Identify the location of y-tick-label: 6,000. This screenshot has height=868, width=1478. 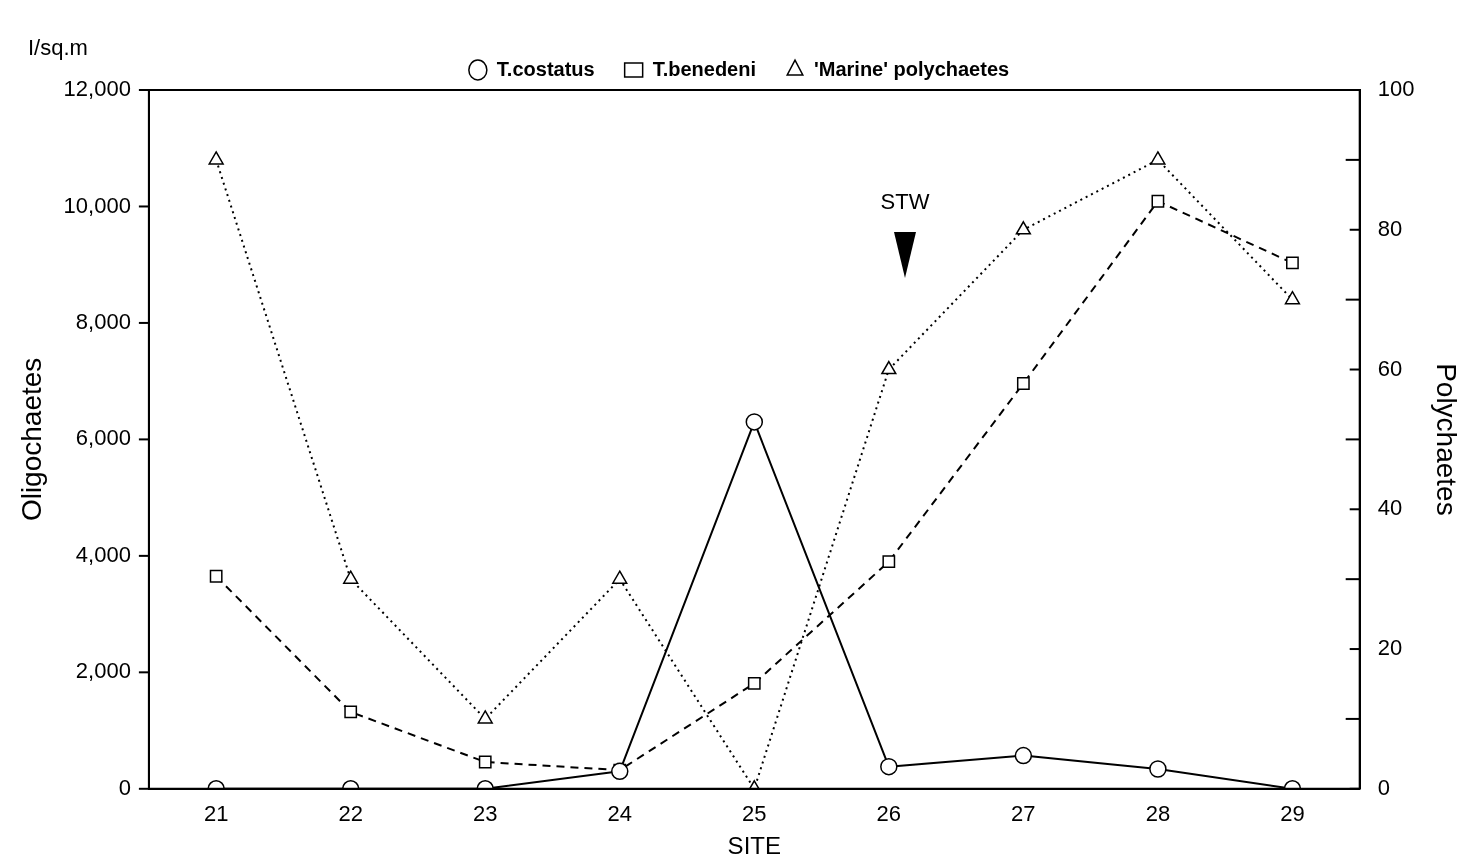
(103, 438).